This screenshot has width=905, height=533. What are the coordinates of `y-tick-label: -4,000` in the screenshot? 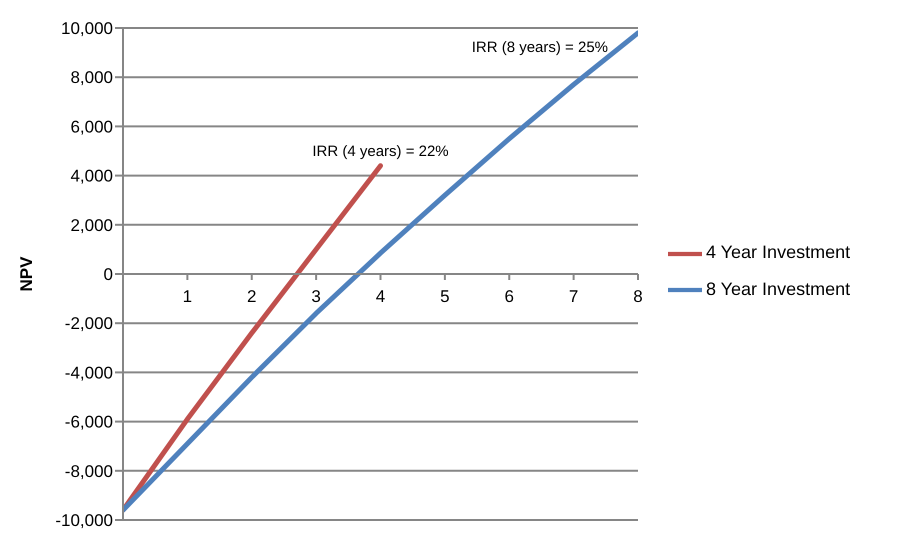 It's located at (88, 372).